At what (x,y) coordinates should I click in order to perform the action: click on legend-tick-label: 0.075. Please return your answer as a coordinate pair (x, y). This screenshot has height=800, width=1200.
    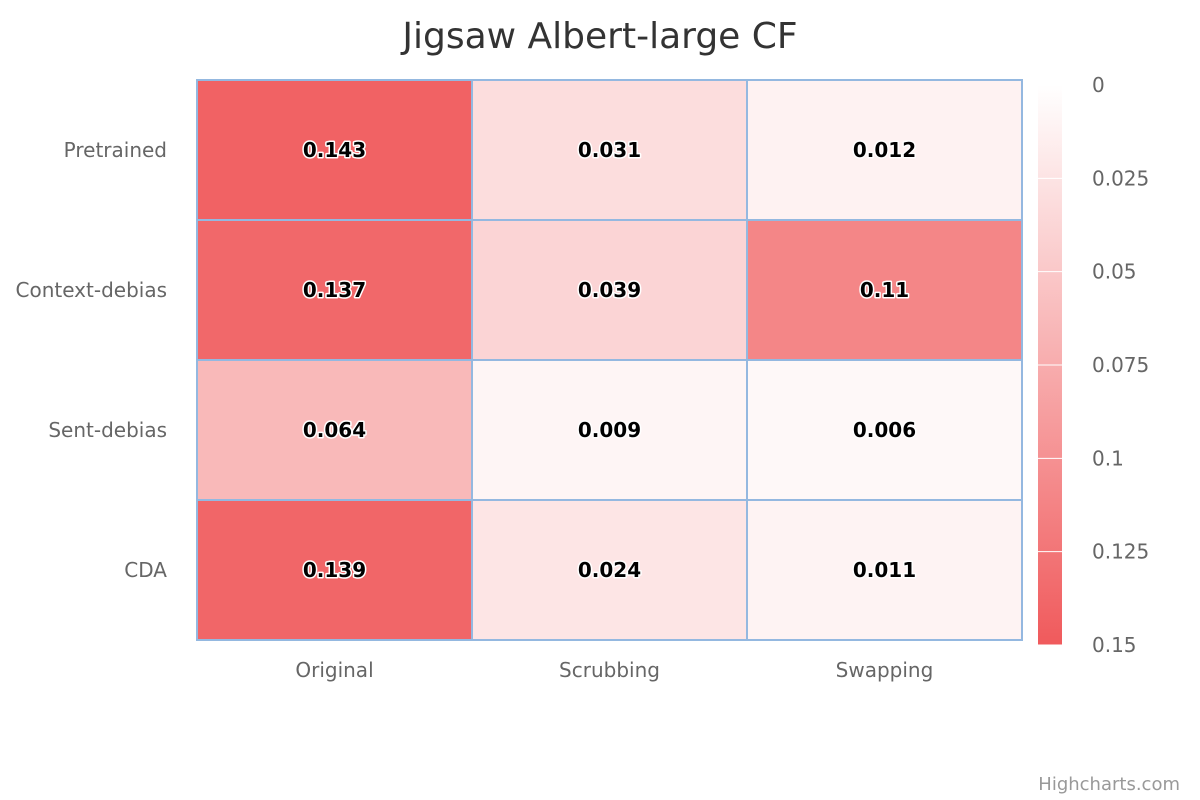
    Looking at the image, I should click on (1120, 365).